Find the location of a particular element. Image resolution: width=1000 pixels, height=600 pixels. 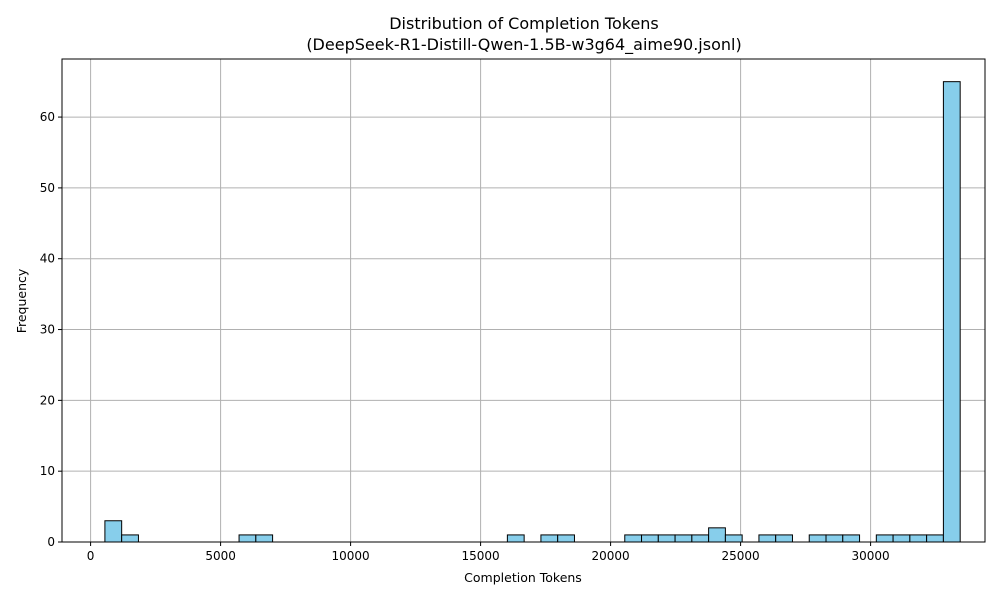

y-tick-label: 10 is located at coordinates (47, 471).